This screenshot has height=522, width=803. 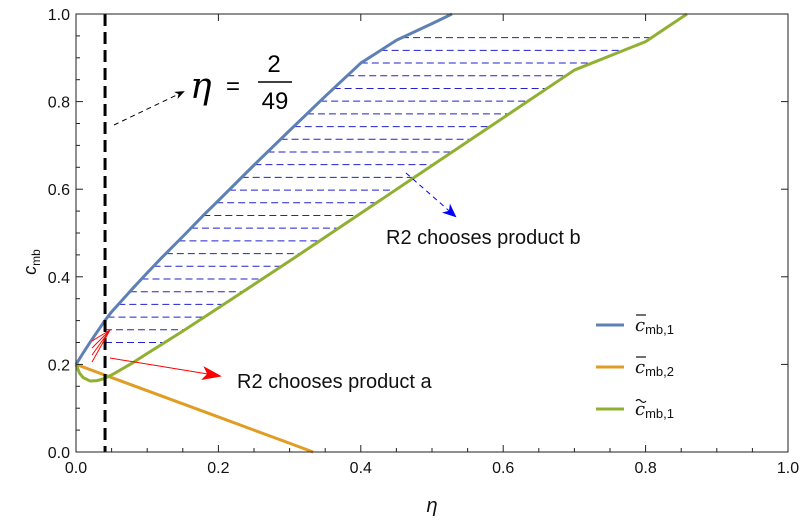 I want to click on annotation-product-a: R2 chooses product a, so click(x=334, y=382).